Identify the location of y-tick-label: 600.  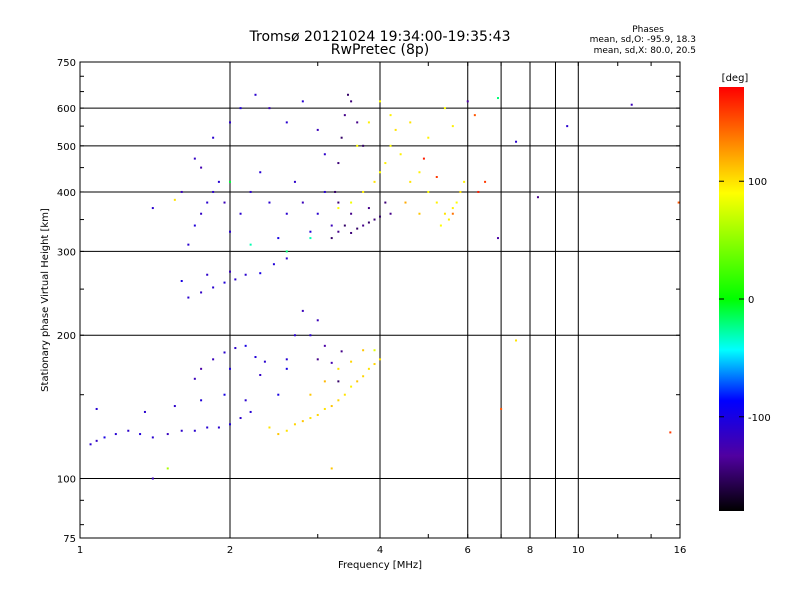
(66, 109).